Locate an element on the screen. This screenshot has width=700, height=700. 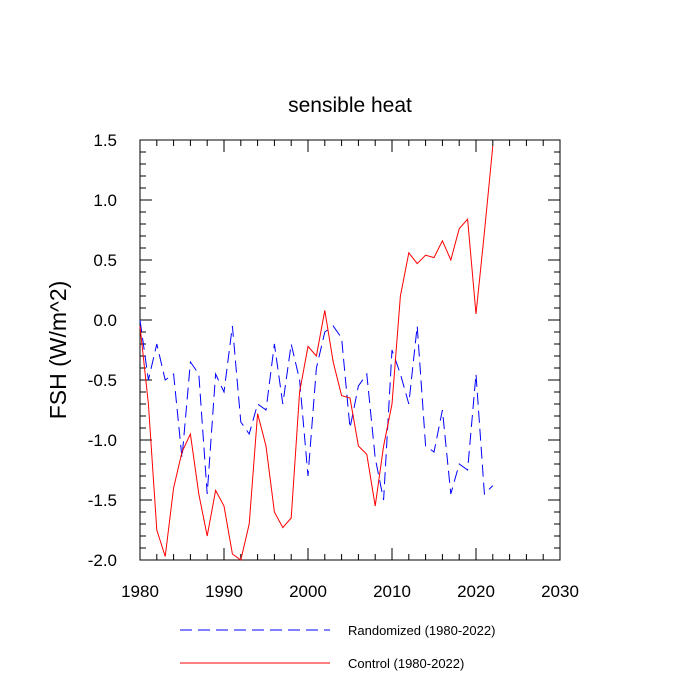
y-axis-label: FSH (W/m^2) is located at coordinates (58, 350).